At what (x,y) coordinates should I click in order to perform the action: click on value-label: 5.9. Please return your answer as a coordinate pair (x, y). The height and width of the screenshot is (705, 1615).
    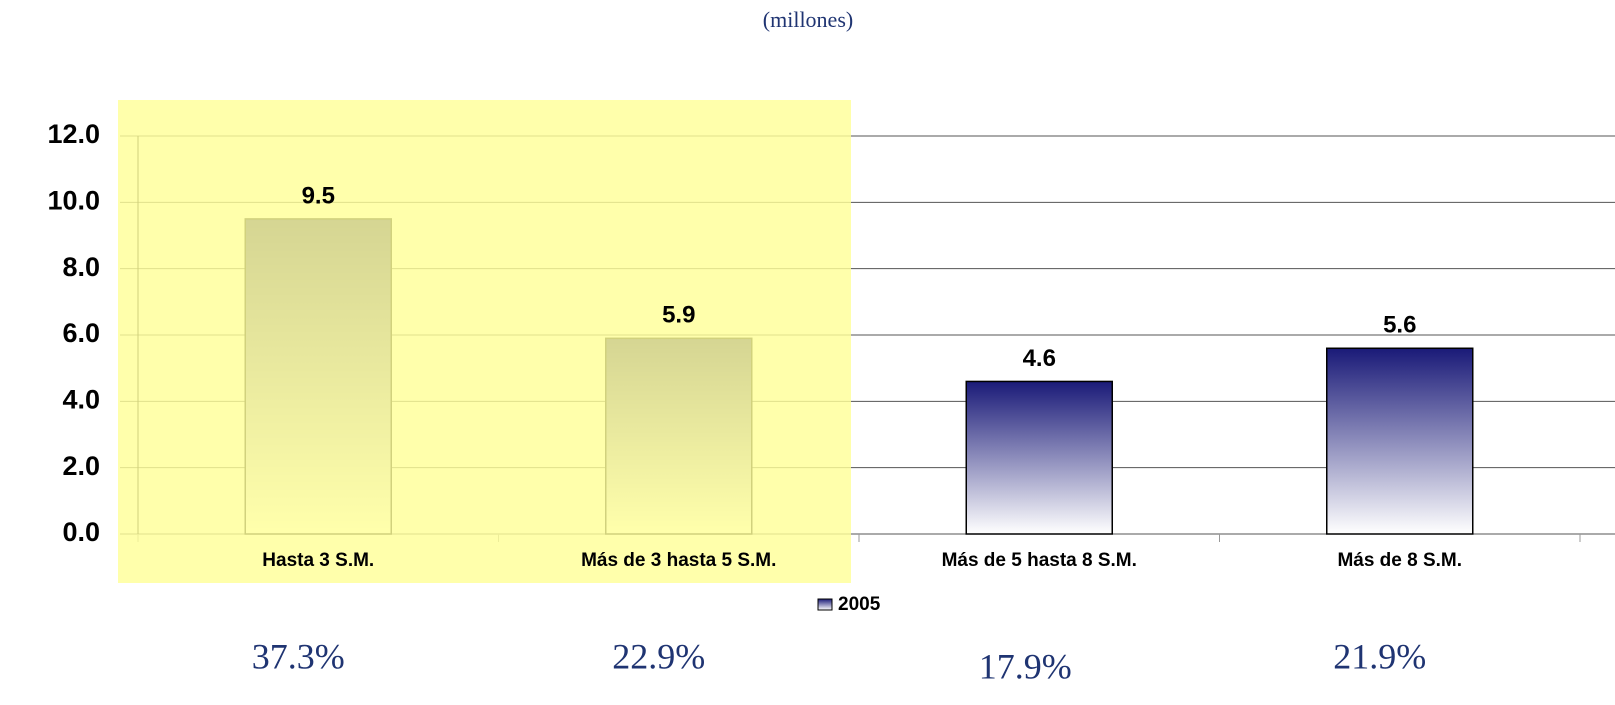
    Looking at the image, I should click on (678, 315).